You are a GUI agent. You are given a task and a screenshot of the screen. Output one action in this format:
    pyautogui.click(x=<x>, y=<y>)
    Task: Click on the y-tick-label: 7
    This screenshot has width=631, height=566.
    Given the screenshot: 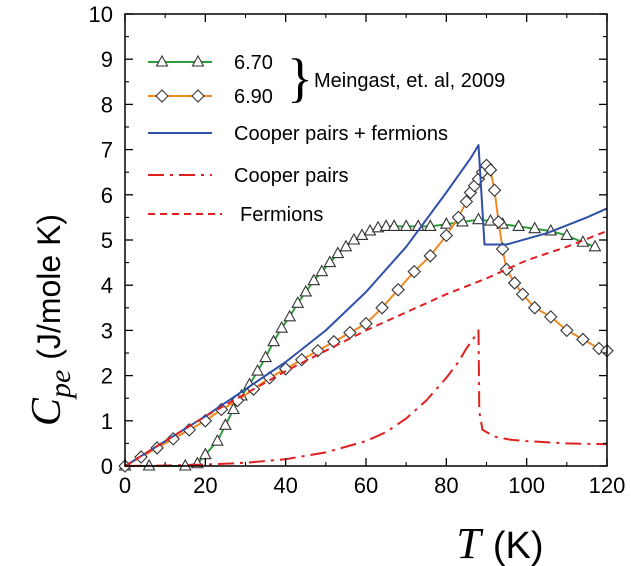 What is the action you would take?
    pyautogui.click(x=107, y=150)
    